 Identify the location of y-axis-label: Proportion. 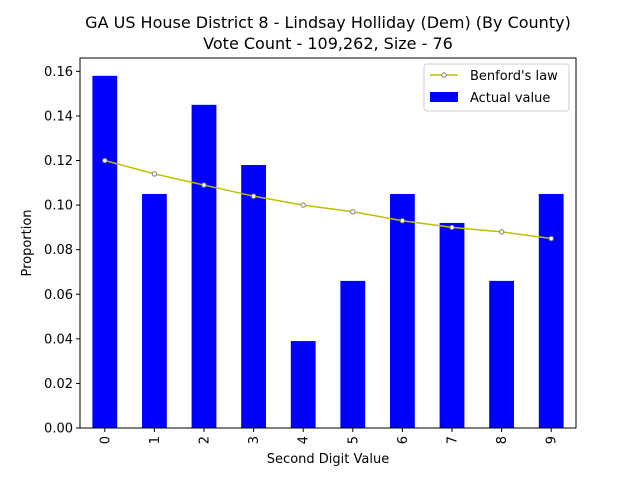
(27, 242).